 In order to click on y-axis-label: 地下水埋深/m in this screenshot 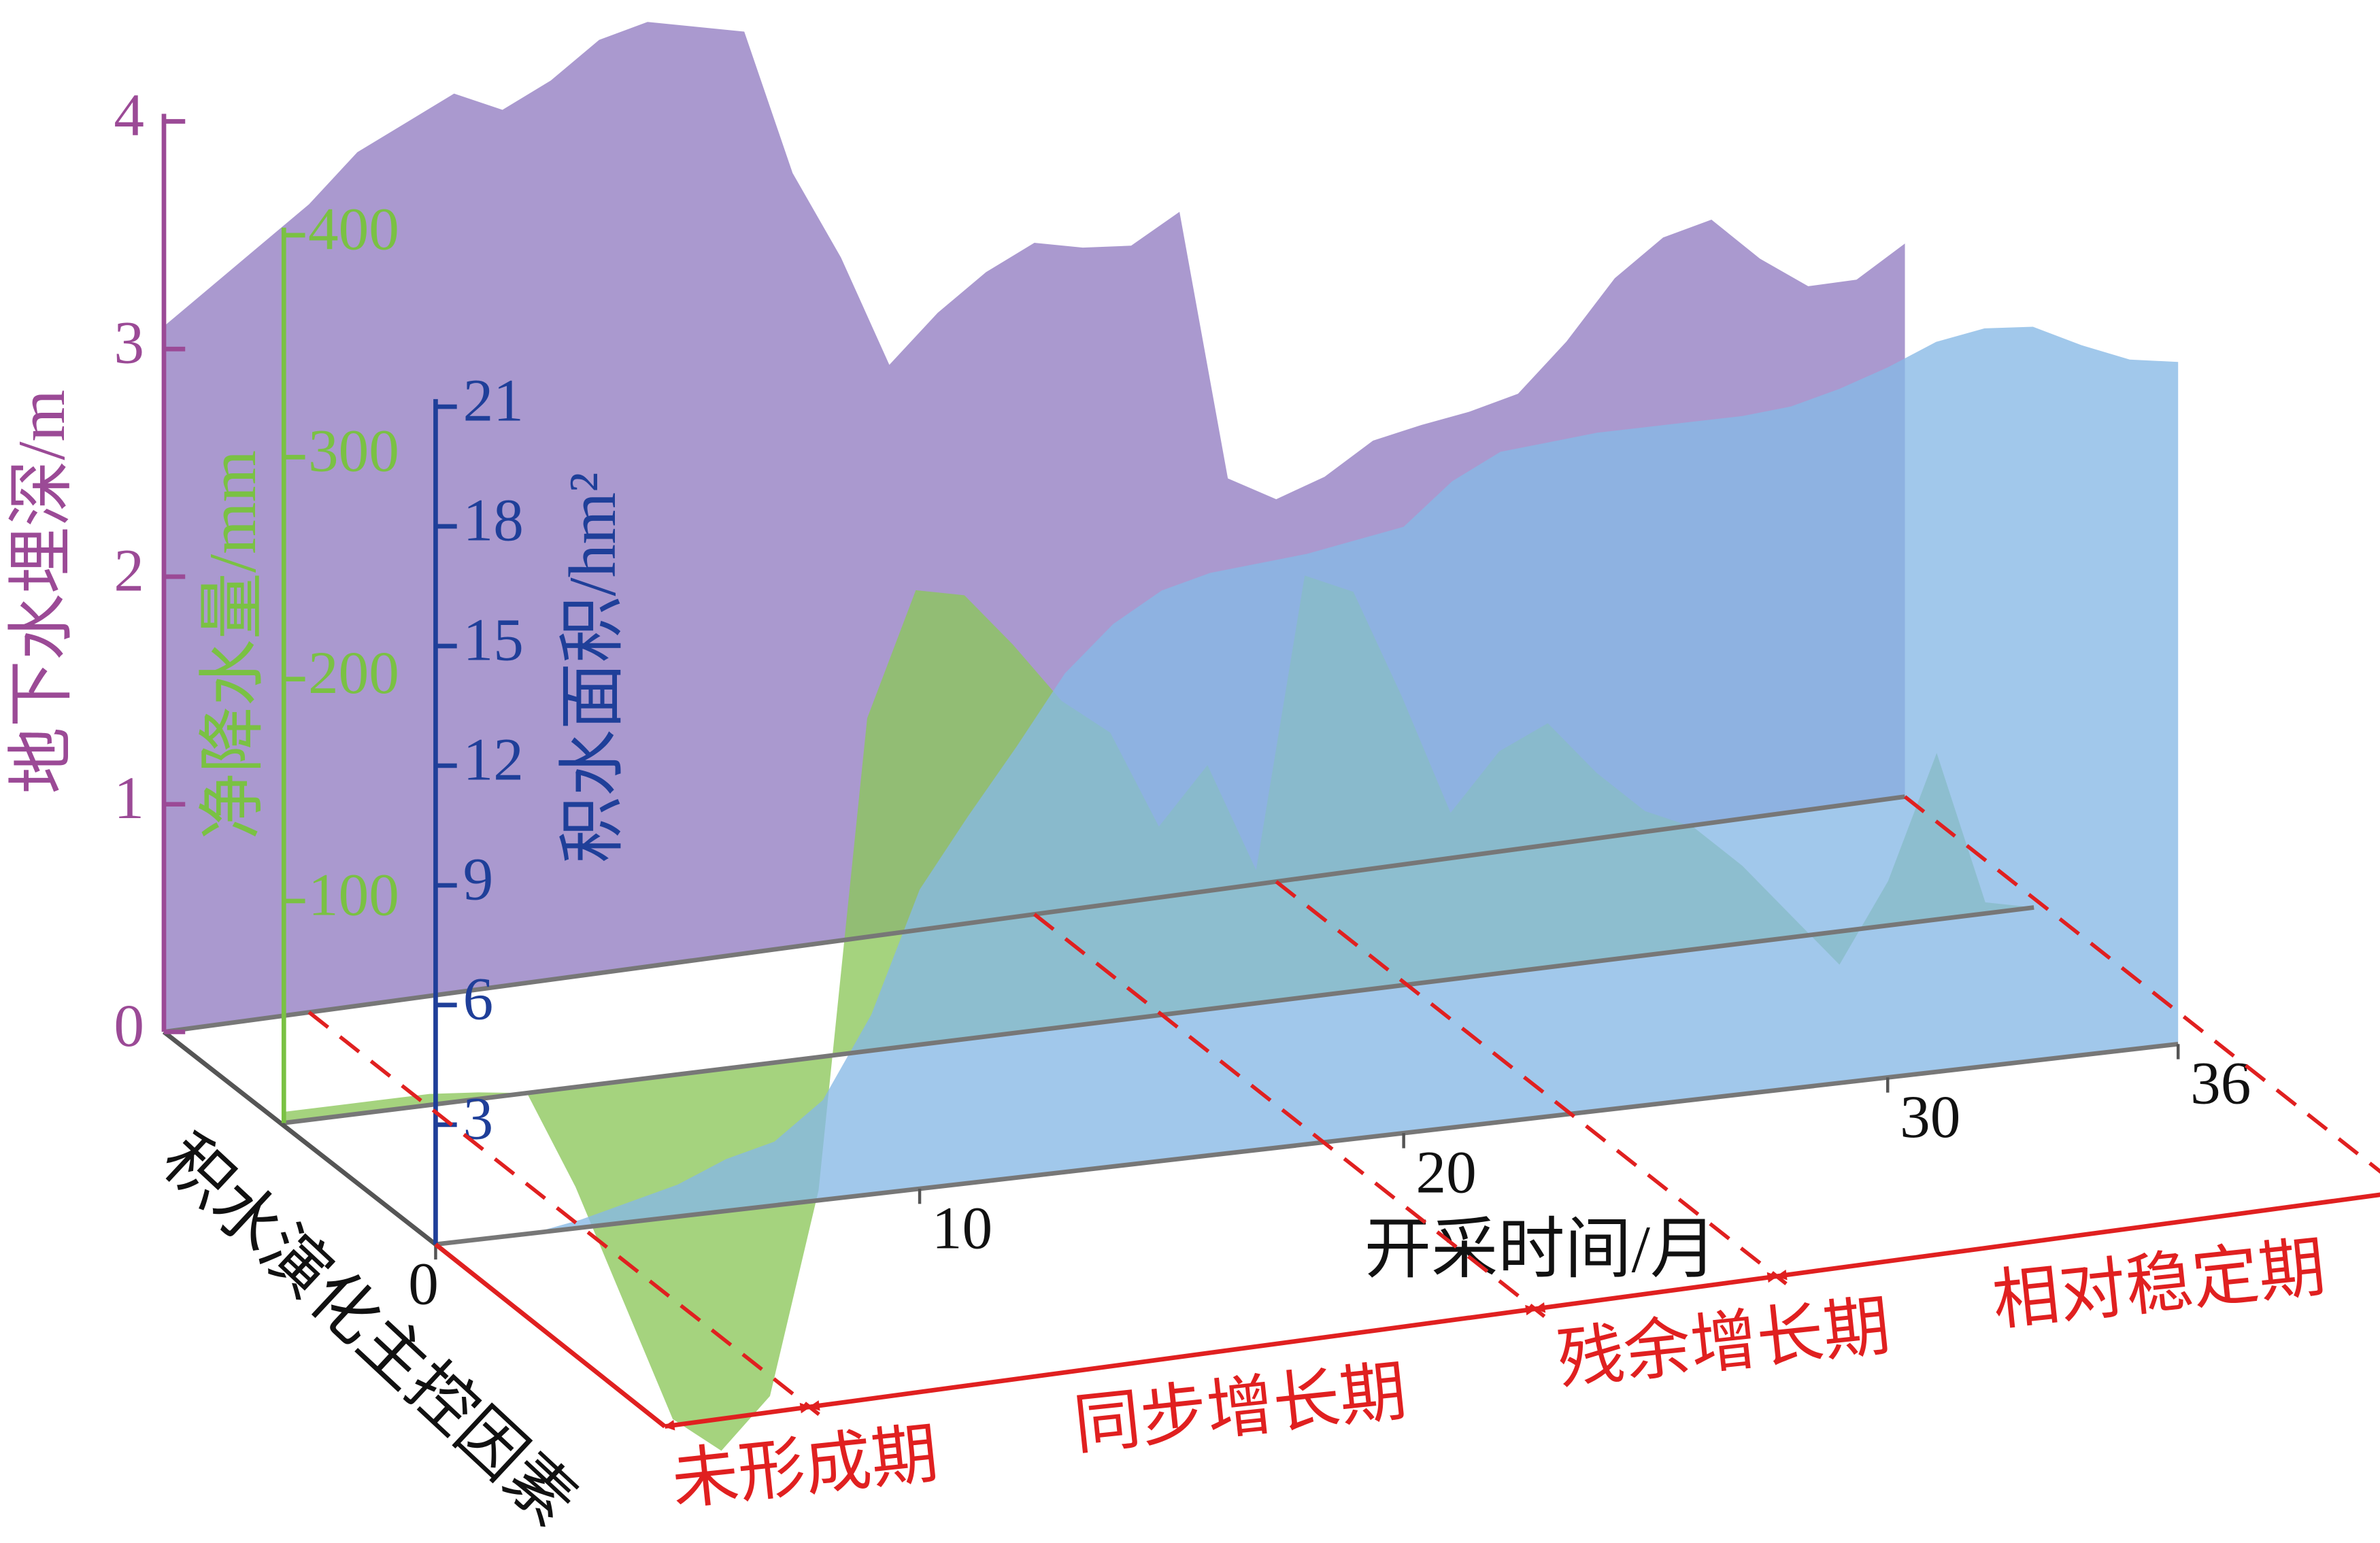, I will do `click(42, 592)`.